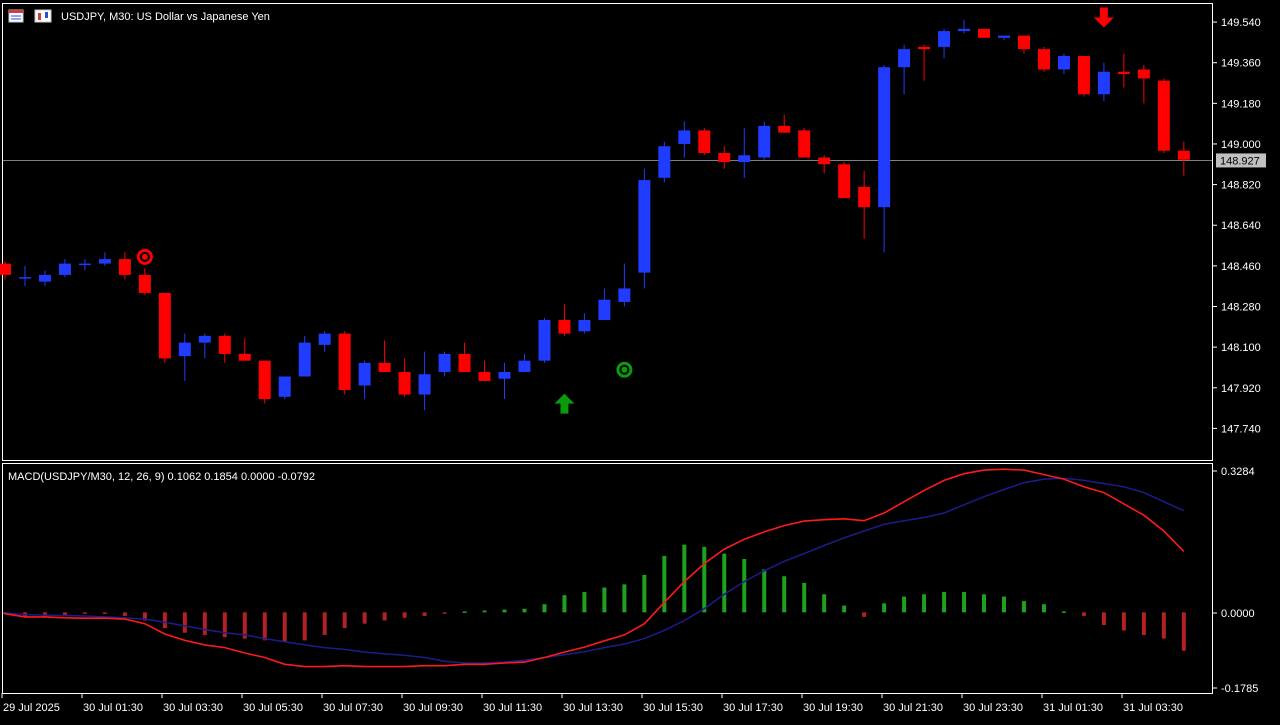 This screenshot has height=725, width=1280. I want to click on zero-signal-marker, so click(624, 369).